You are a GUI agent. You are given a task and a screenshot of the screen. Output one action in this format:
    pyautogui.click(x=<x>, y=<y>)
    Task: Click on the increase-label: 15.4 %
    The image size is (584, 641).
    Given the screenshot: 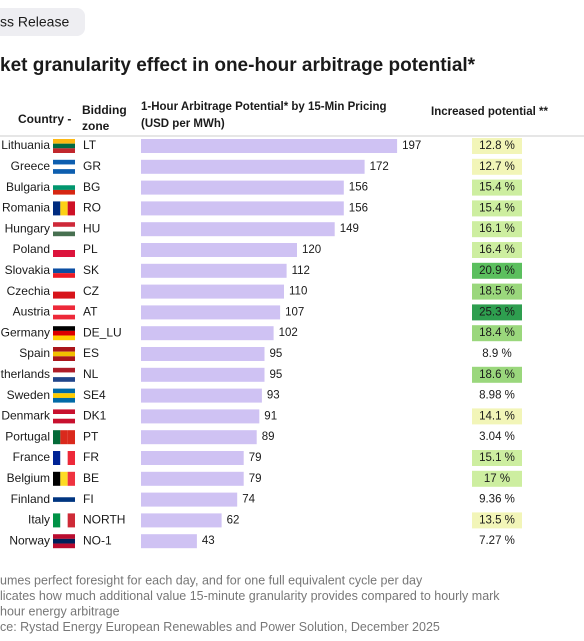 What is the action you would take?
    pyautogui.click(x=497, y=208)
    